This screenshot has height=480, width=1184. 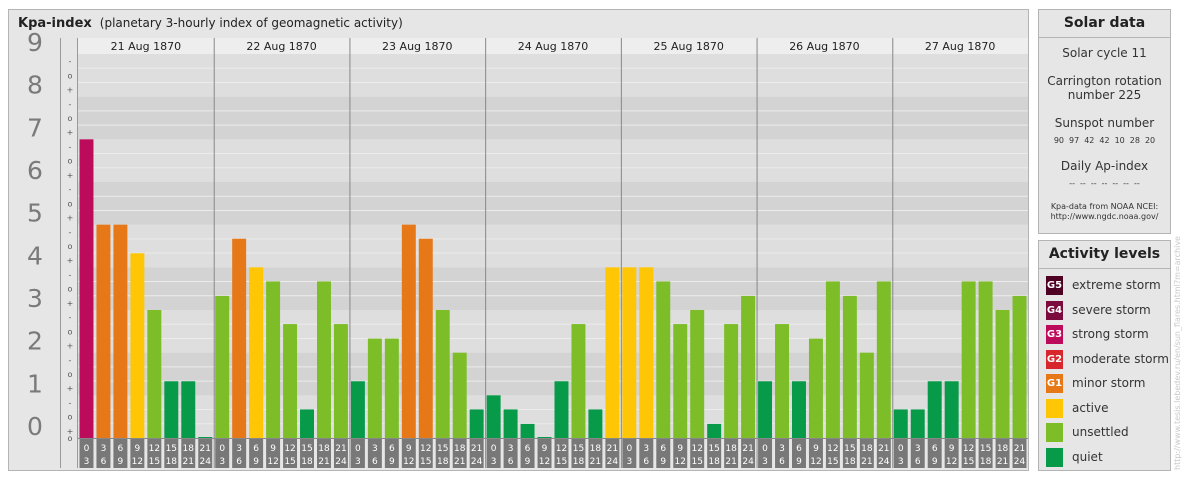 What do you see at coordinates (561, 462) in the screenshot?
I see `interval-end-label: 15` at bounding box center [561, 462].